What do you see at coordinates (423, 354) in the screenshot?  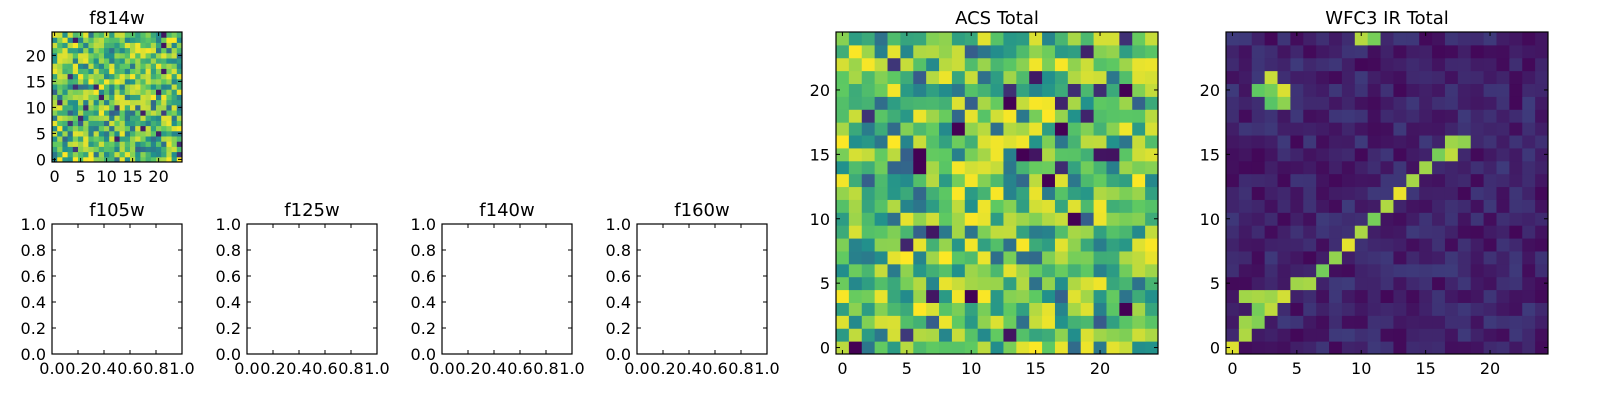 I see `y-tick-label: 0.0` at bounding box center [423, 354].